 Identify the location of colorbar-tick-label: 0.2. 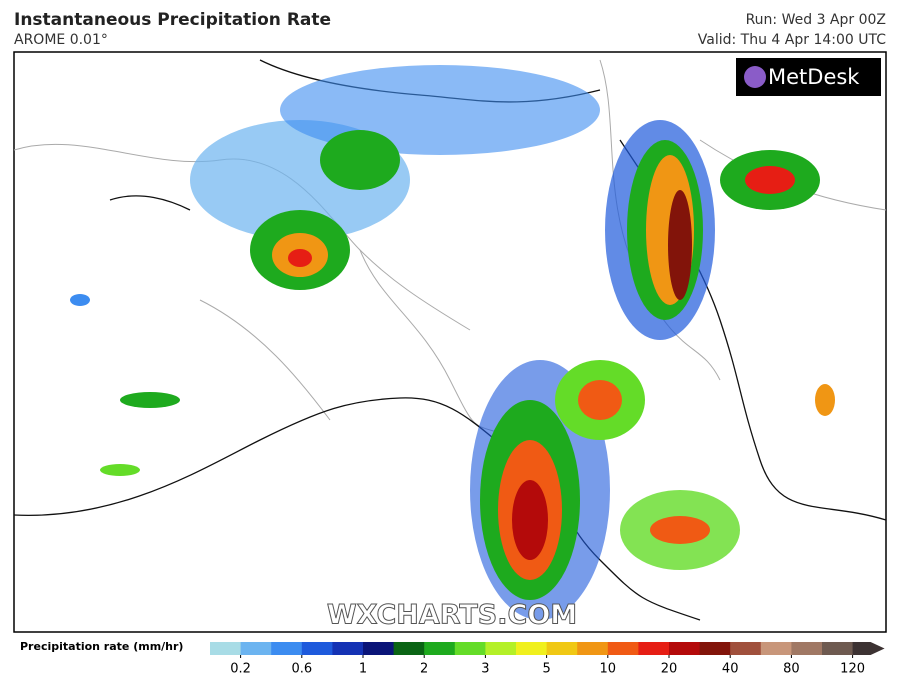
(240, 669).